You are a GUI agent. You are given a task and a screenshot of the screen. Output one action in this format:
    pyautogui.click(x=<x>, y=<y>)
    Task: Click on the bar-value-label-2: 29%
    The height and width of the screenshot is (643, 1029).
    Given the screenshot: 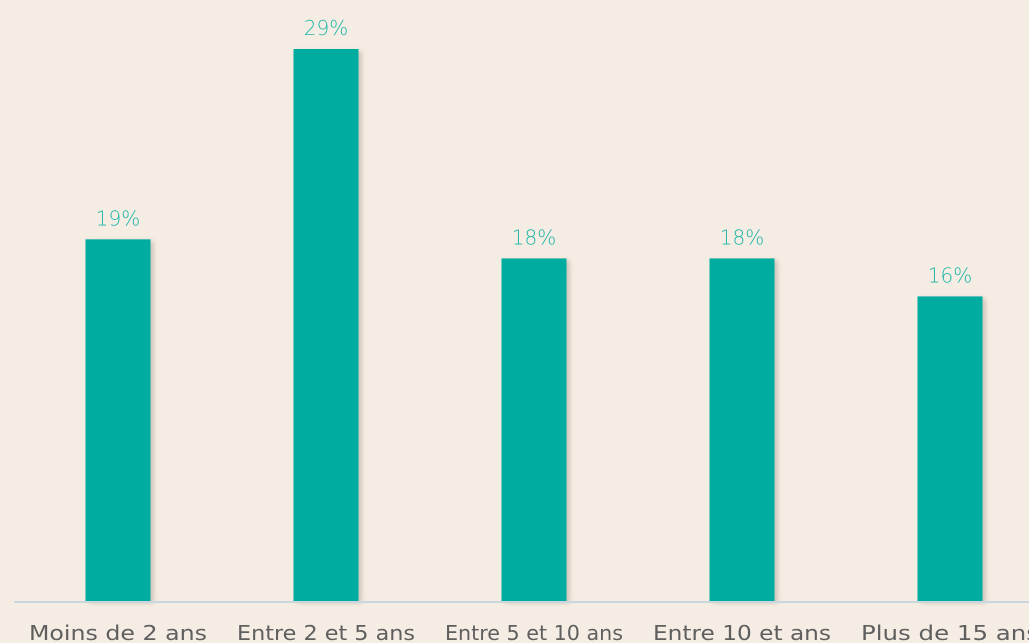 What is the action you would take?
    pyautogui.click(x=326, y=28)
    